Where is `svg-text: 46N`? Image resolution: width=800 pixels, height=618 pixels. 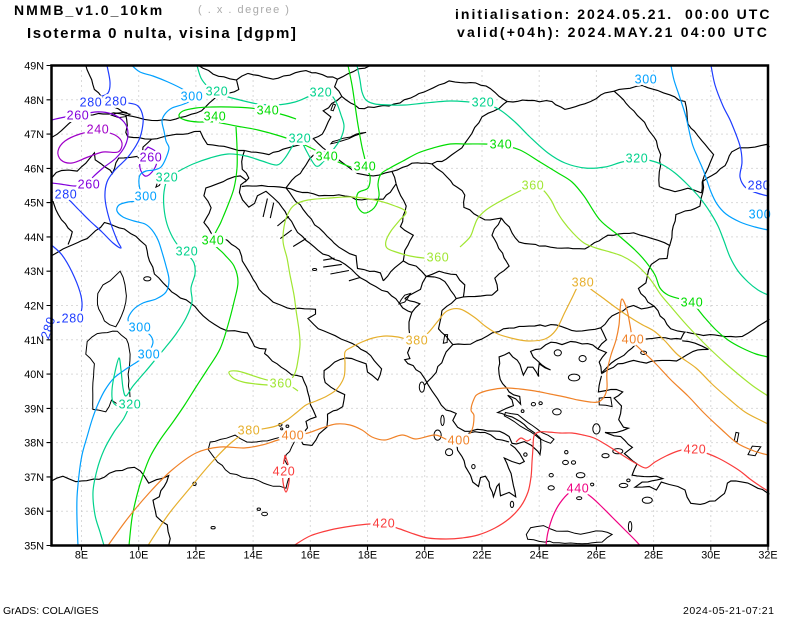 svg-text: 46N is located at coordinates (34, 169).